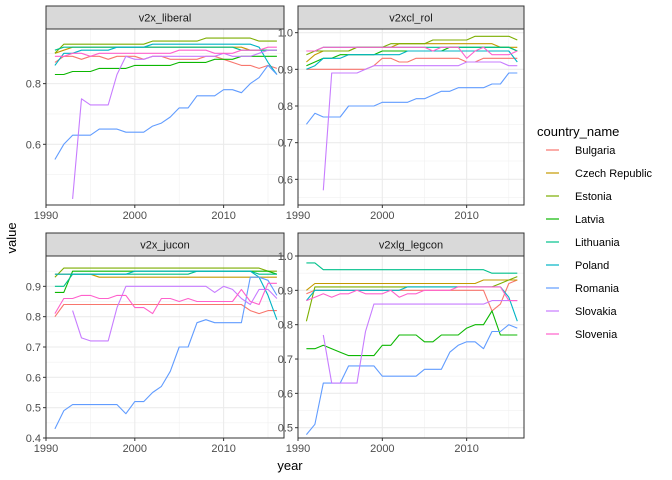 This screenshot has width=672, height=480. Describe the element at coordinates (165, 19) in the screenshot. I see `facet-strip-label: v2x_liberal` at that location.